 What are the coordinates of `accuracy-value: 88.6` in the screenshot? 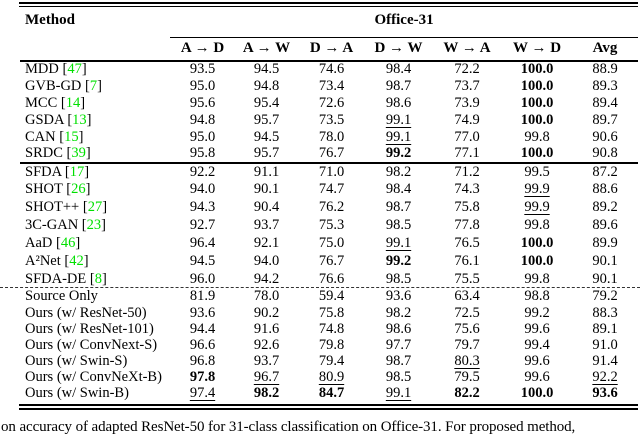 It's located at (605, 189).